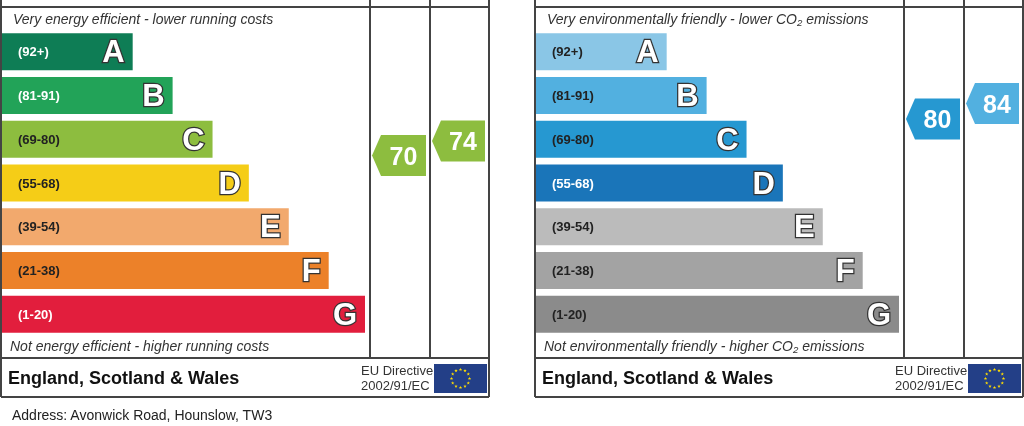 The height and width of the screenshot is (426, 1024). Describe the element at coordinates (143, 19) in the screenshot. I see `chart-title: Very energy efficient - lower running costs` at that location.